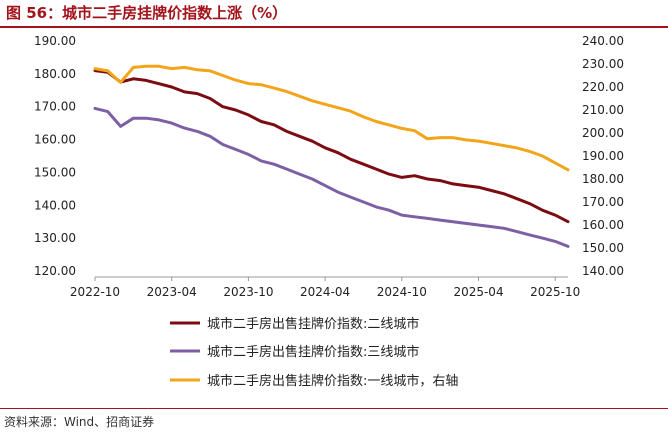  Describe the element at coordinates (334, 408) in the screenshot. I see `footer-divider` at that location.